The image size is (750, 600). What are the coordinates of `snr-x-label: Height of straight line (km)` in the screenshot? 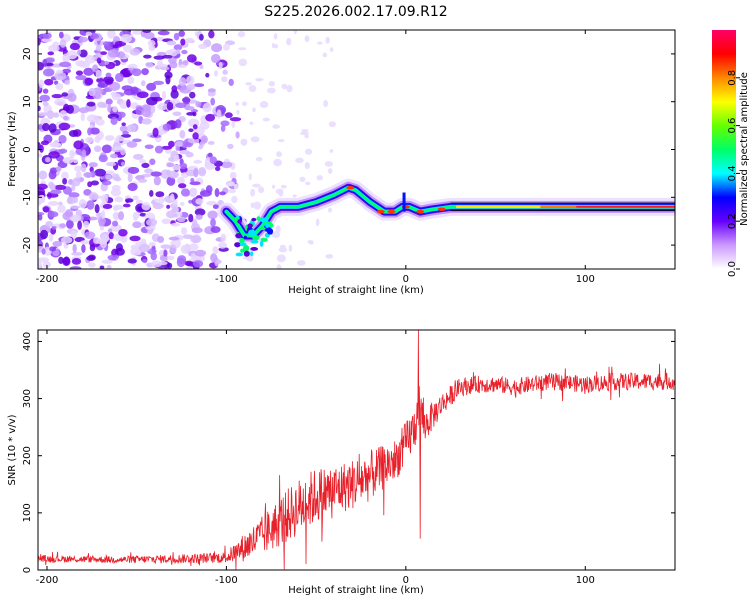 It's located at (356, 590).